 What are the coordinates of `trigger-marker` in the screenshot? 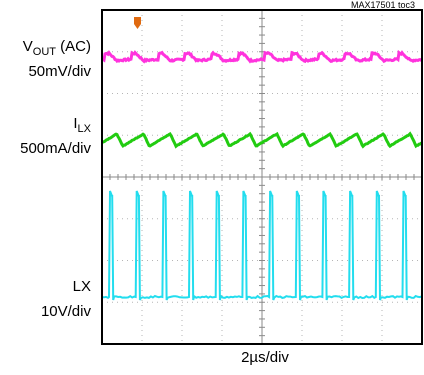 It's located at (137, 23).